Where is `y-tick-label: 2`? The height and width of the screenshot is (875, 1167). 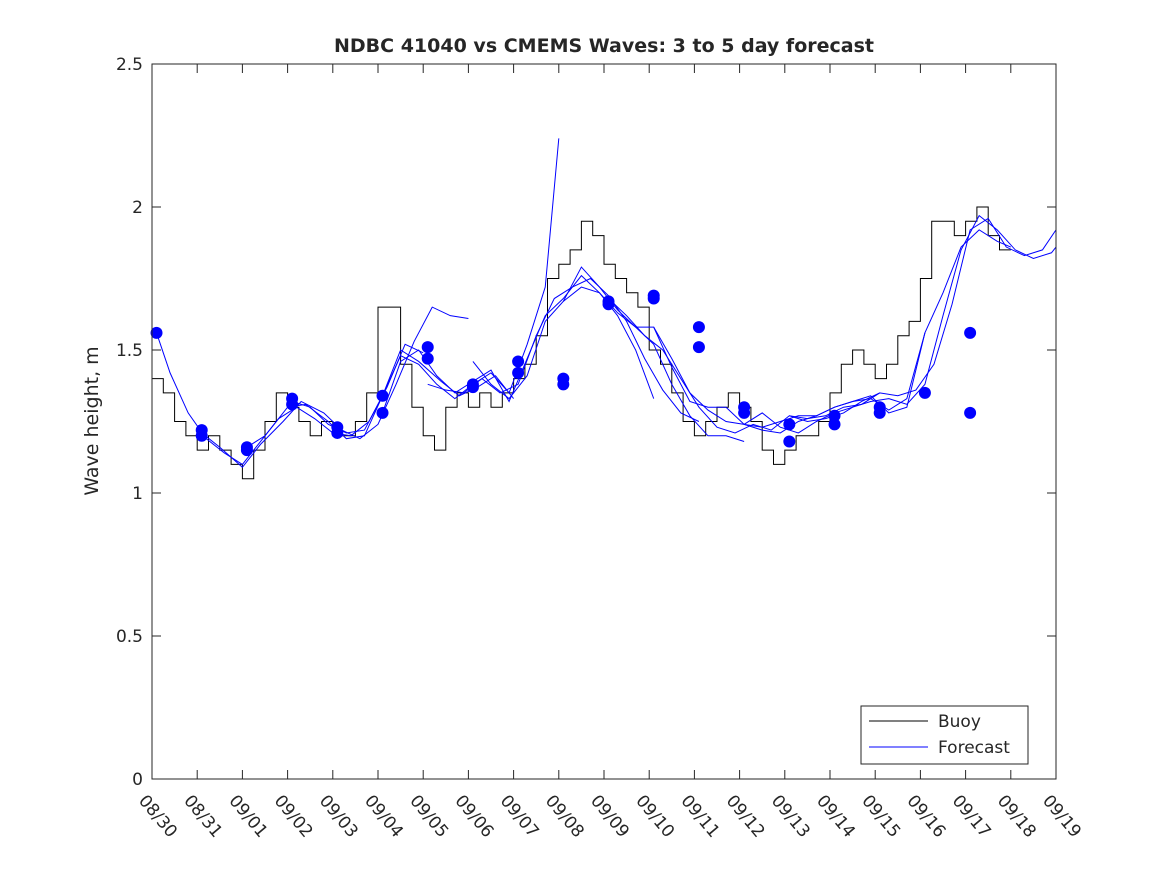 y-tick-label: 2 is located at coordinates (137, 208).